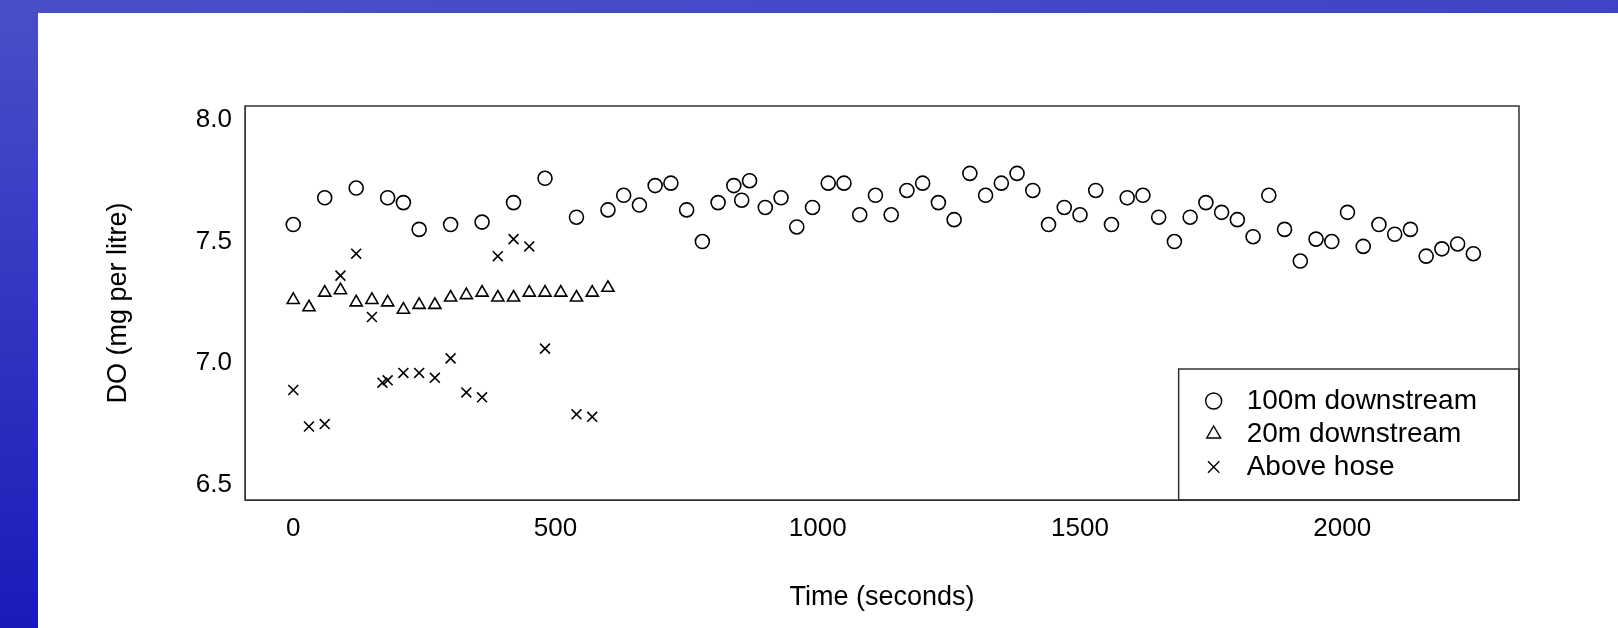 Image resolution: width=1618 pixels, height=628 pixels. I want to click on y-tick-label: 8.0, so click(213, 118).